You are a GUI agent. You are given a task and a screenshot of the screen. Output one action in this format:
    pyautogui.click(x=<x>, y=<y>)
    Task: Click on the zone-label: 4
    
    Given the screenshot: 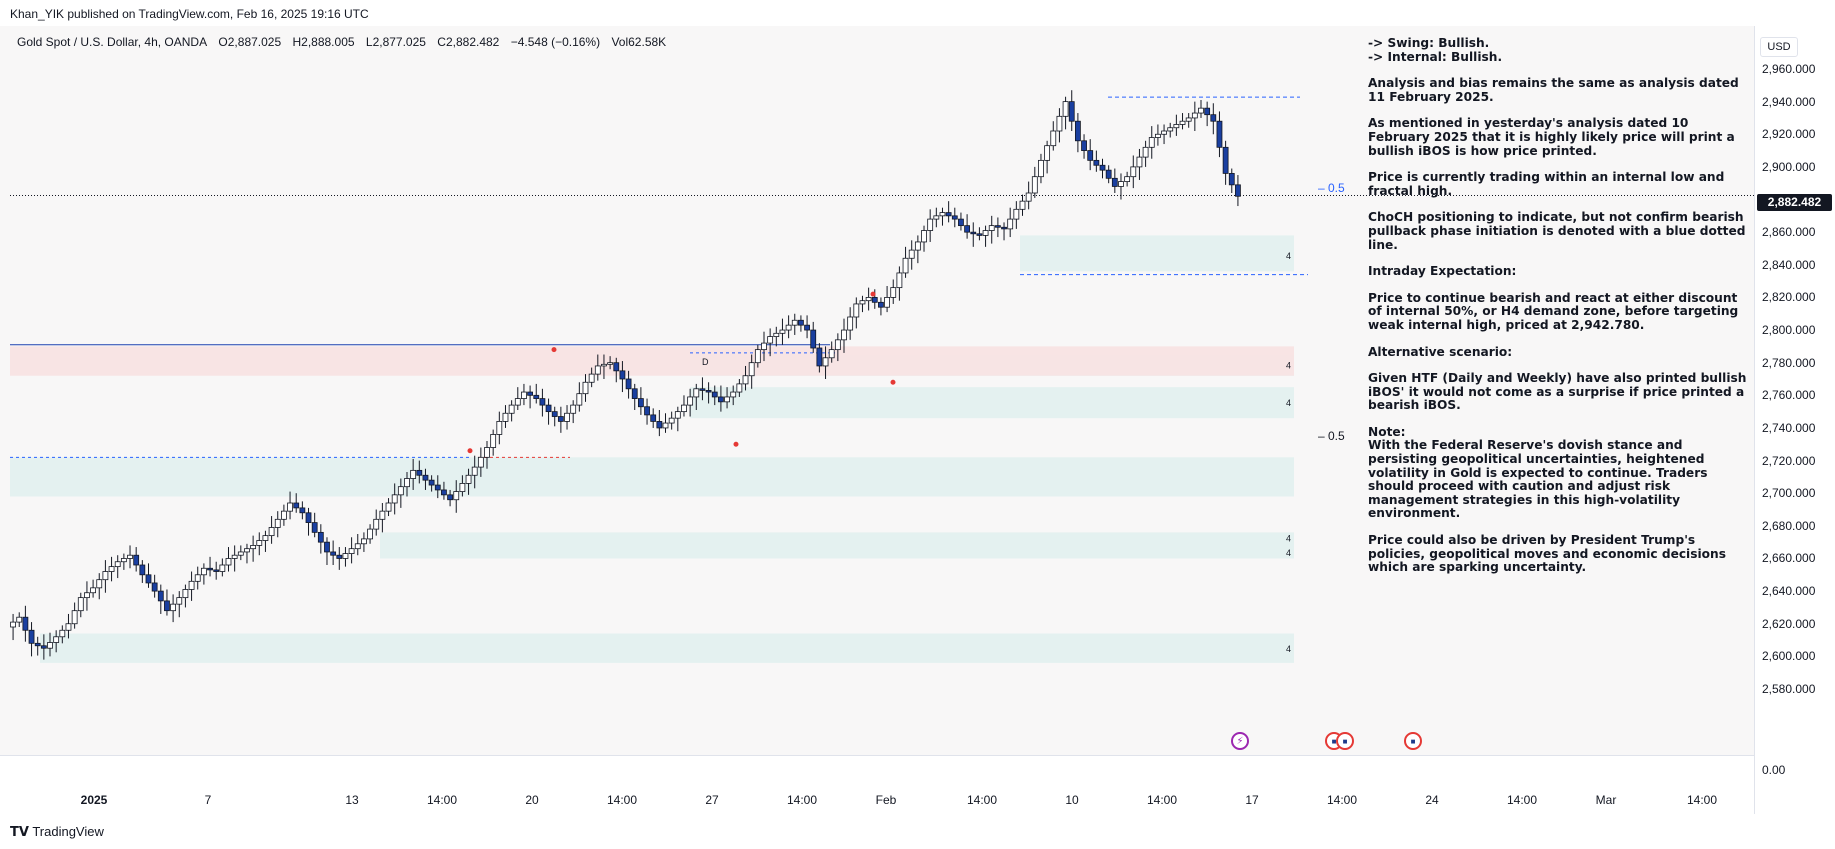 What is the action you would take?
    pyautogui.click(x=1288, y=649)
    